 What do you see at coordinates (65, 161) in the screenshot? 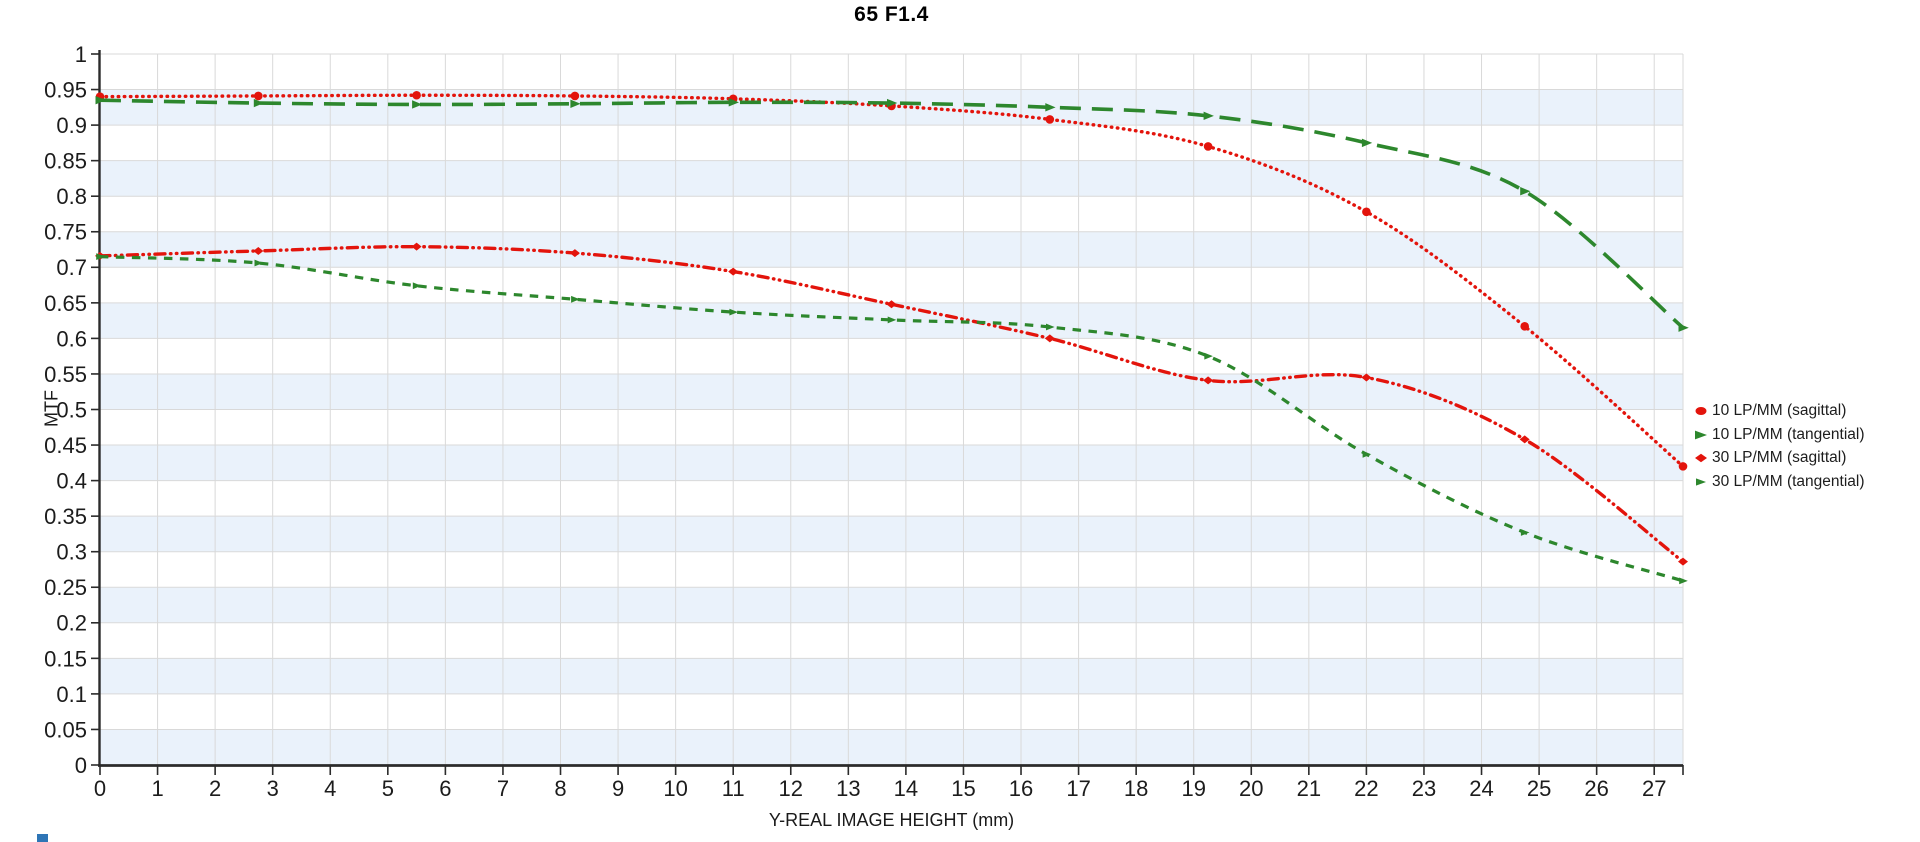
I see `y-tick-label: 0.85` at bounding box center [65, 161].